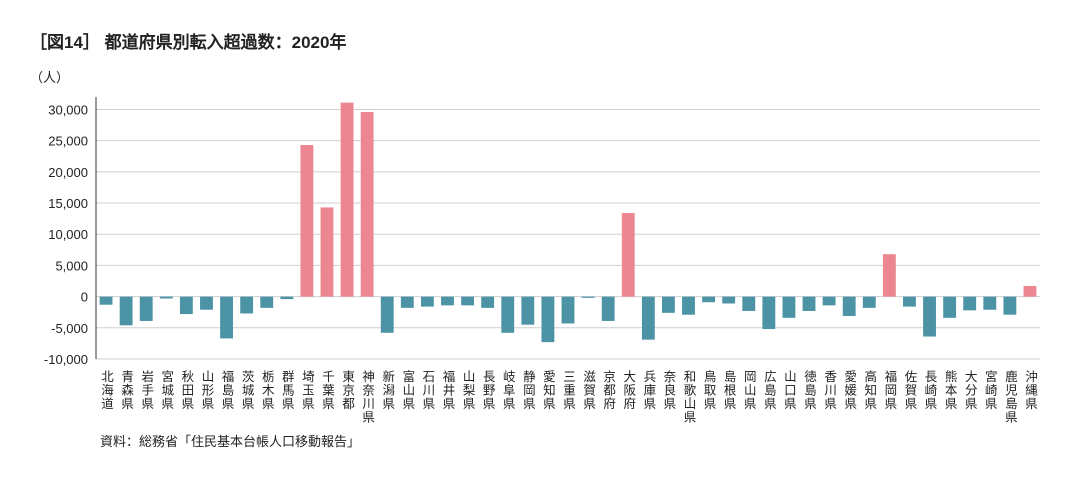  I want to click on x-tick-label: 滋賀県, so click(588, 390).